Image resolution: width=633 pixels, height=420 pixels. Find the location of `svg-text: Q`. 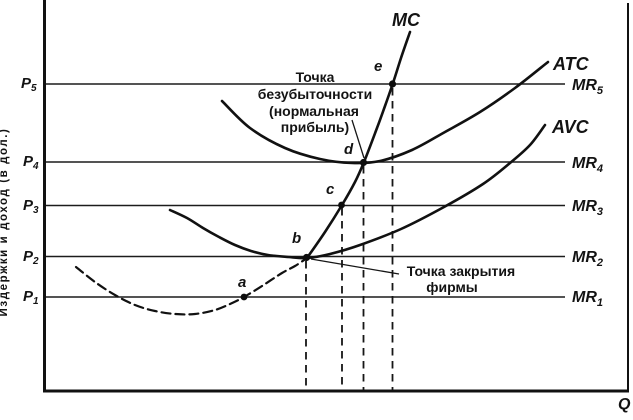

svg-text: Q is located at coordinates (624, 404).